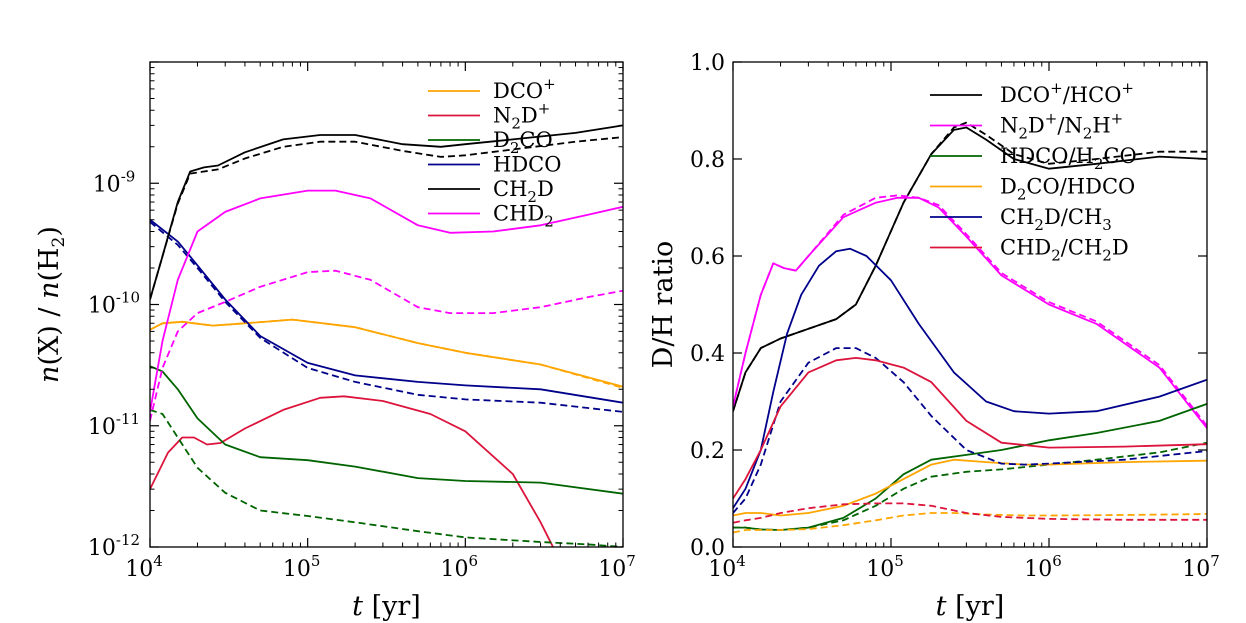 Image resolution: width=1246 pixels, height=623 pixels. I want to click on y-tick-label: 10-9, so click(114, 182).